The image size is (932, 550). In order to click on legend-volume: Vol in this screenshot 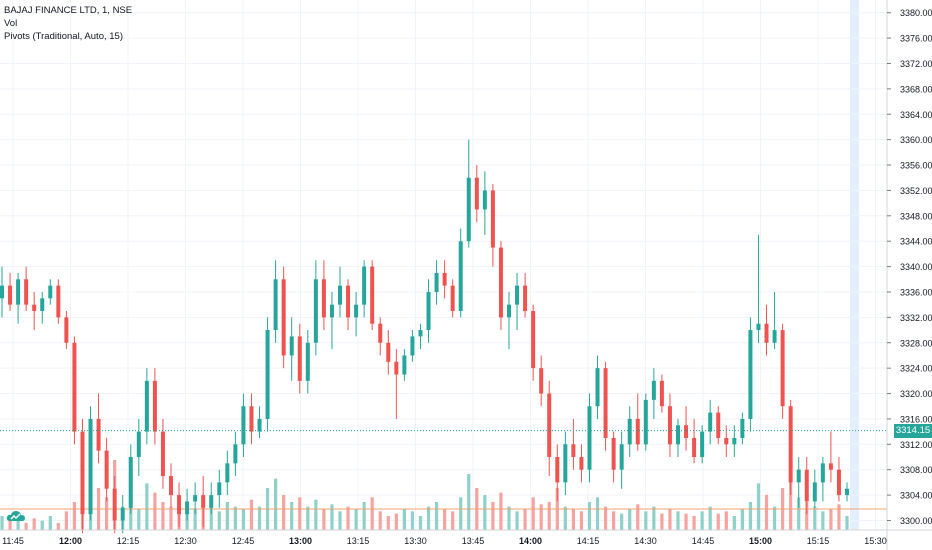, I will do `click(11, 23)`.